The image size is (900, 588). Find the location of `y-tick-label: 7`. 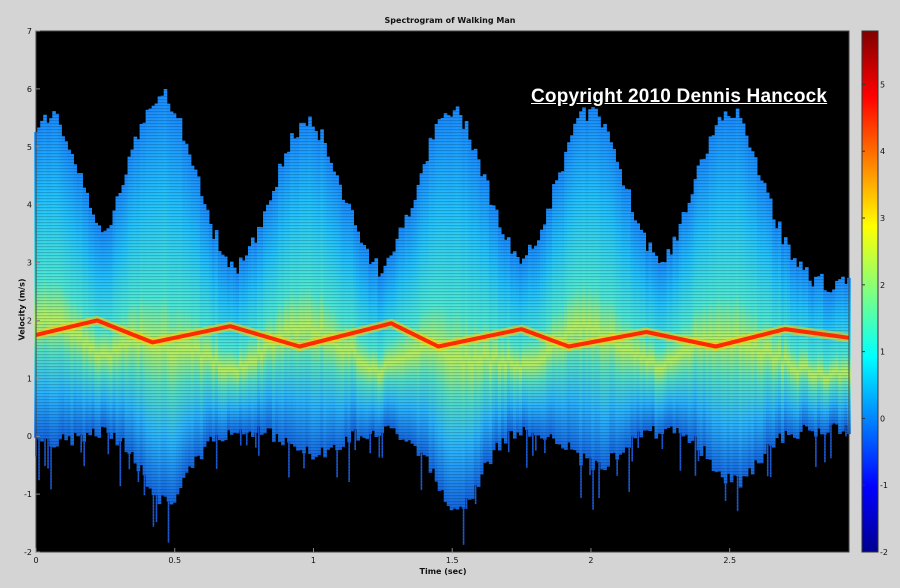

y-tick-label: 7 is located at coordinates (29, 31).